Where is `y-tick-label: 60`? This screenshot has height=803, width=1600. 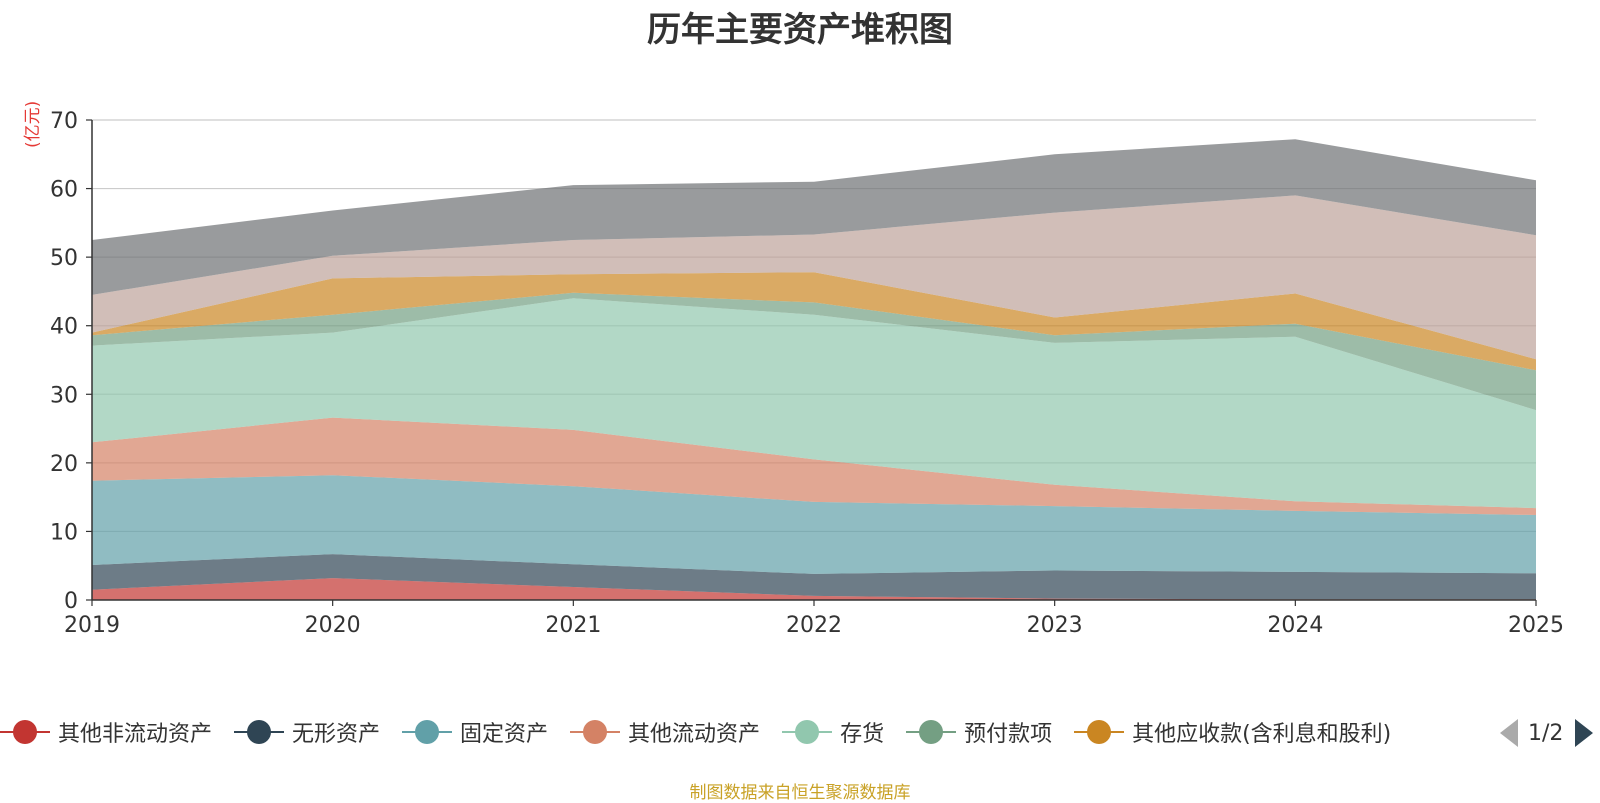
y-tick-label: 60 is located at coordinates (64, 190).